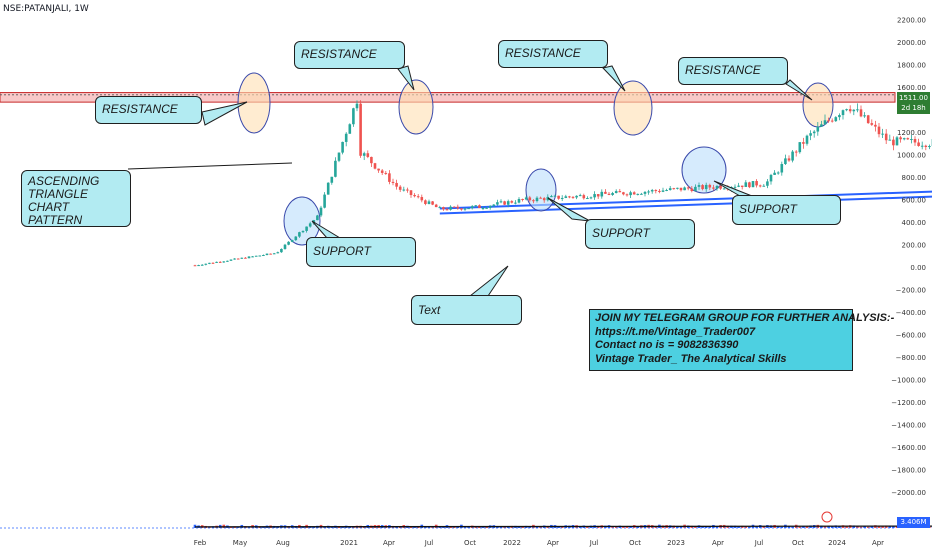  I want to click on resistance-callout-1: RESISTANCE, so click(148, 110).